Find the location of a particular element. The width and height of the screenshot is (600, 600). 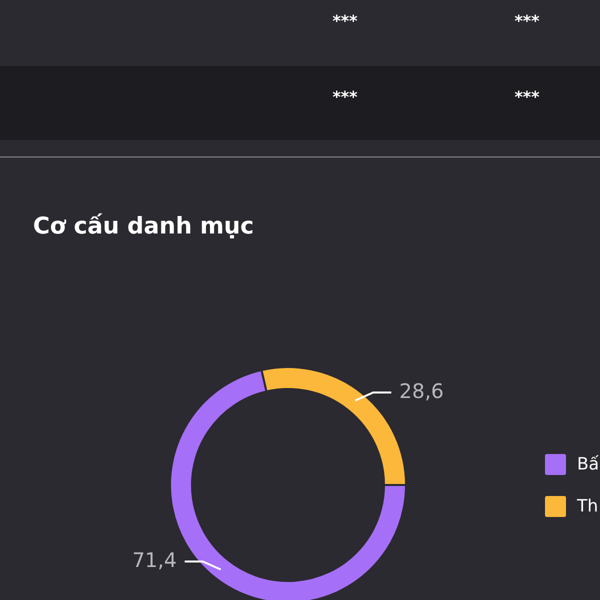

legend-label: Bấ is located at coordinates (588, 464).